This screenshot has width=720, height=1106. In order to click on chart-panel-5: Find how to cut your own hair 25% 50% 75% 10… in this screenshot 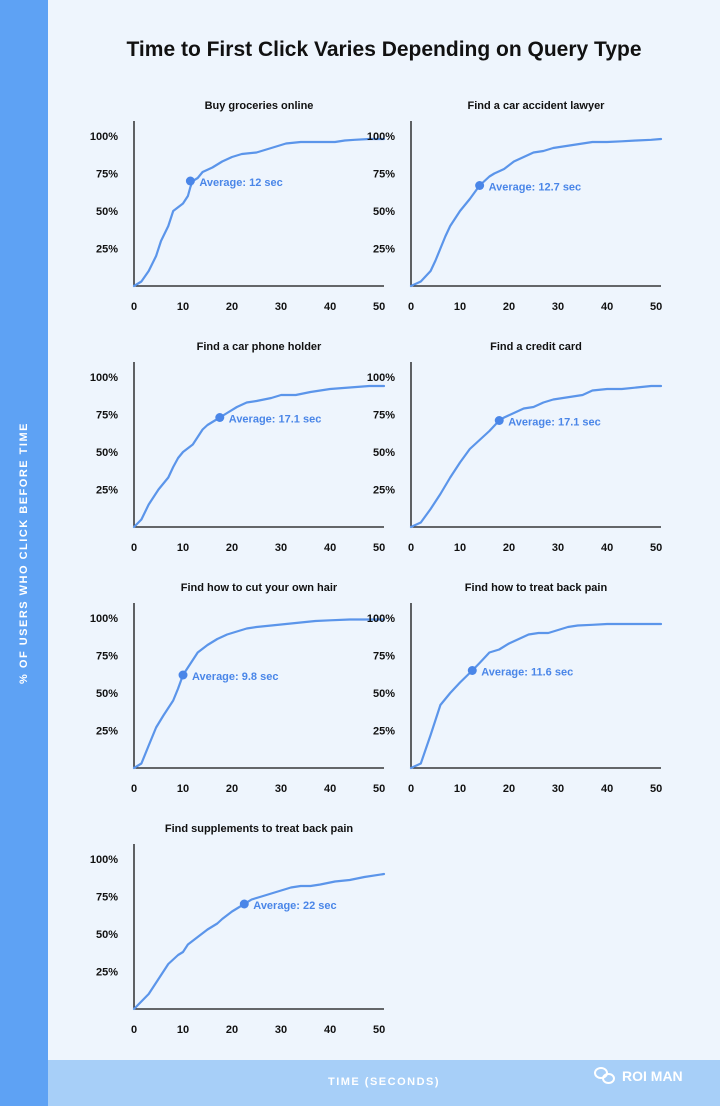, I will do `click(237, 688)`.